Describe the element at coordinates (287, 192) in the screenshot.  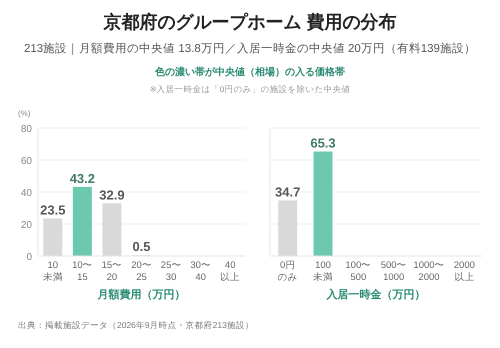
I see `data-label: 34.7` at that location.